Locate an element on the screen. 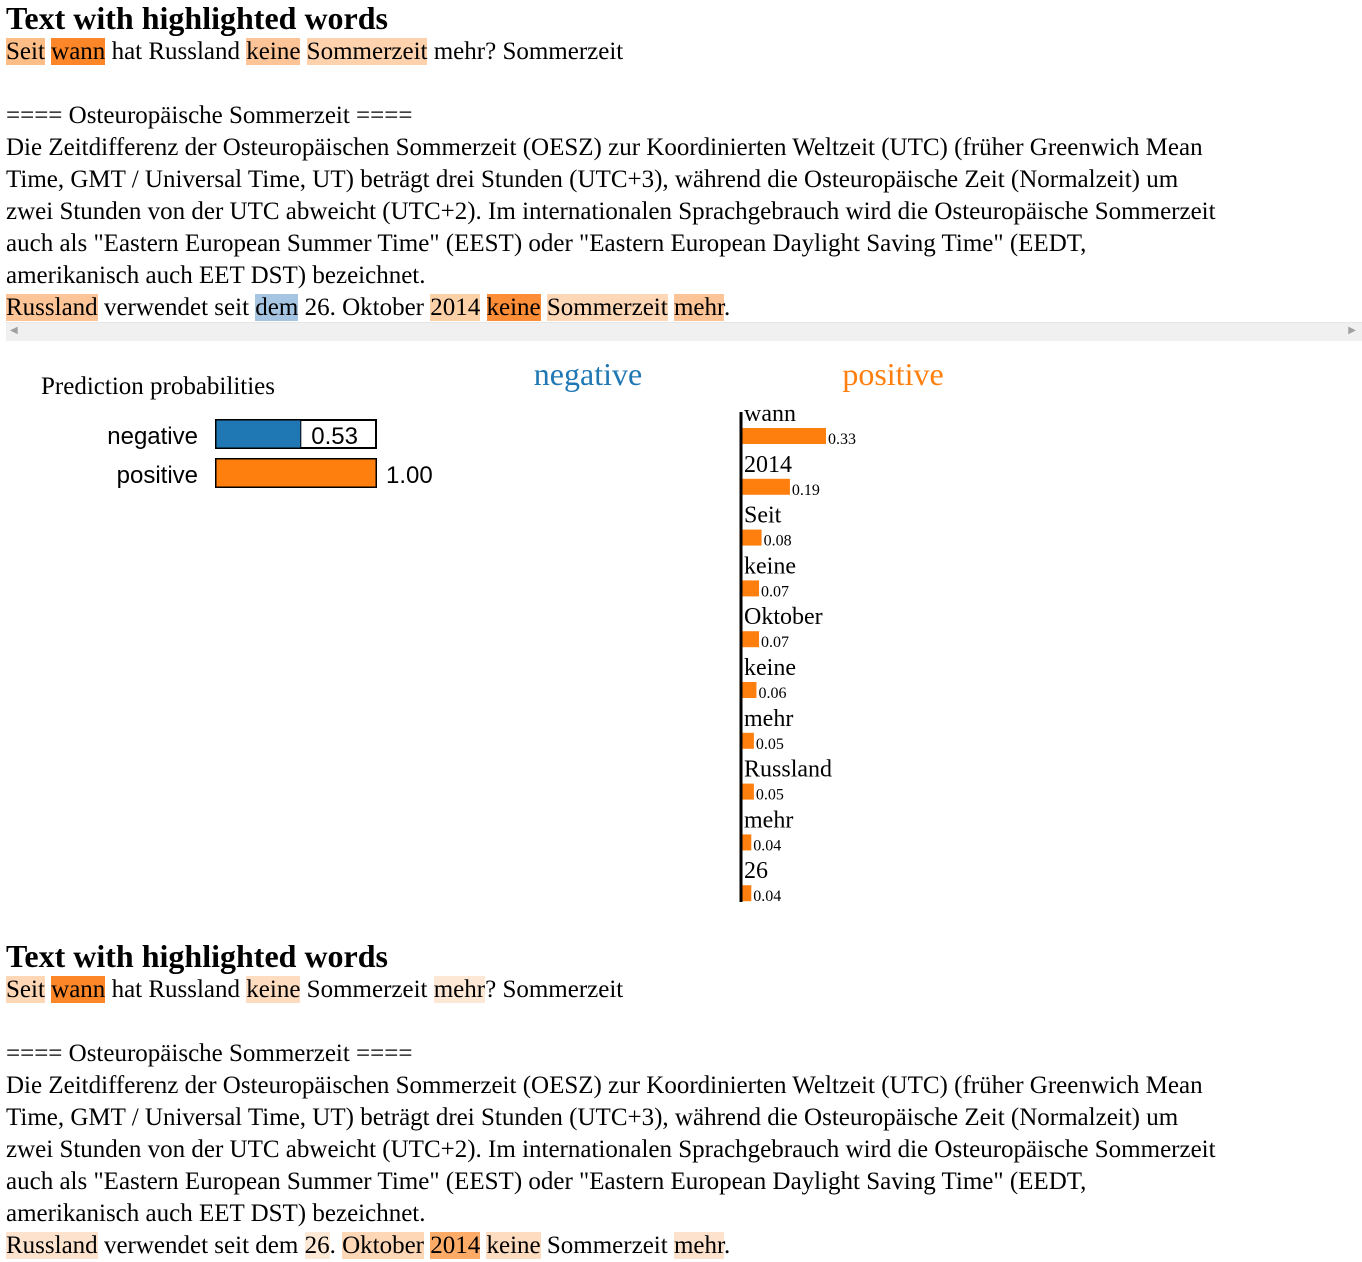  highlighted-word: wann is located at coordinates (78, 51).